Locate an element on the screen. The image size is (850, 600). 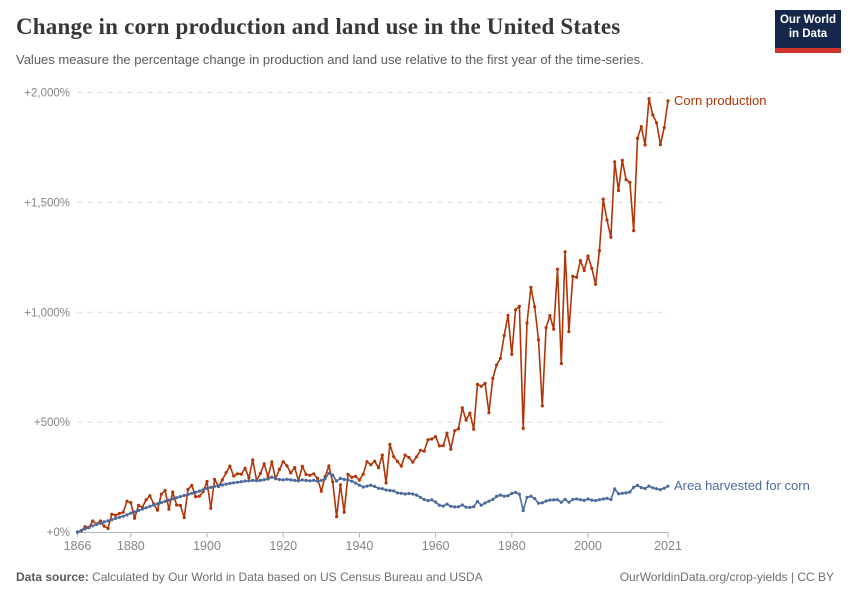
y-tick-label: +1,500% is located at coordinates (47, 203).